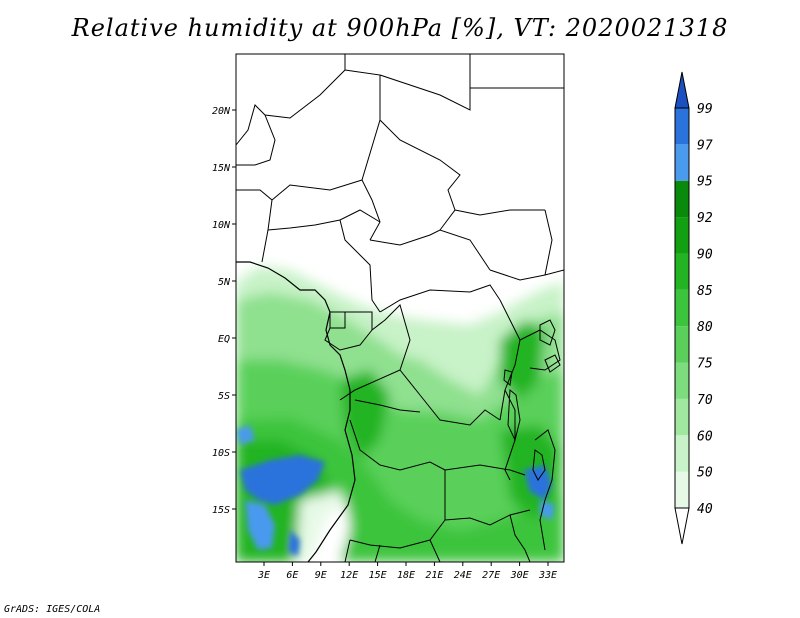 This screenshot has height=618, width=800. What do you see at coordinates (221, 225) in the screenshot?
I see `lat-tick-label: 10N` at bounding box center [221, 225].